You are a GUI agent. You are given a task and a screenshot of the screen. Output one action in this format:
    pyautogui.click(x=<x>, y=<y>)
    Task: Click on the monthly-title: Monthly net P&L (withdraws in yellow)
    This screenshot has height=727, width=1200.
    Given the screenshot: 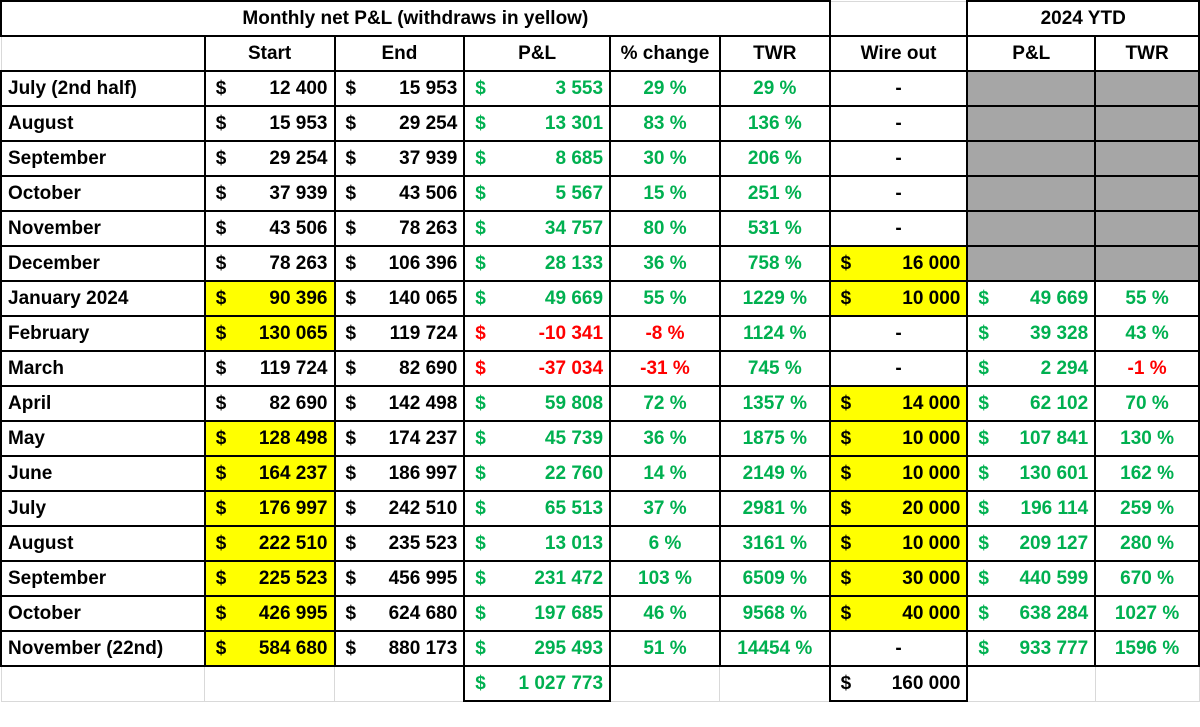 What is the action you would take?
    pyautogui.click(x=415, y=18)
    